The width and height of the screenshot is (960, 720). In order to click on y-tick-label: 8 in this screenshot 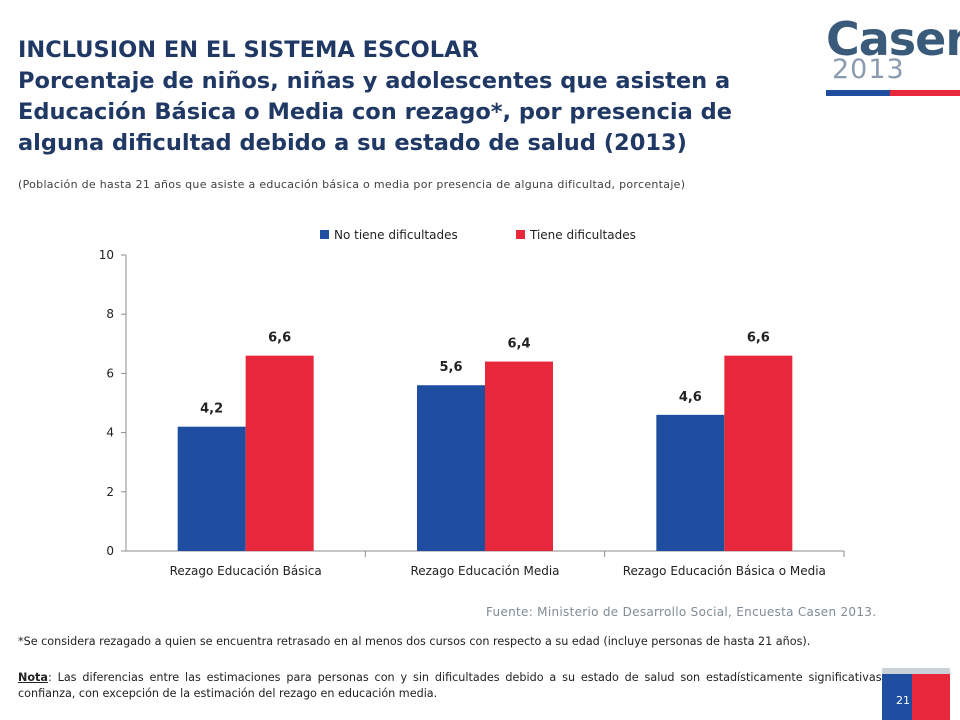, I will do `click(110, 314)`.